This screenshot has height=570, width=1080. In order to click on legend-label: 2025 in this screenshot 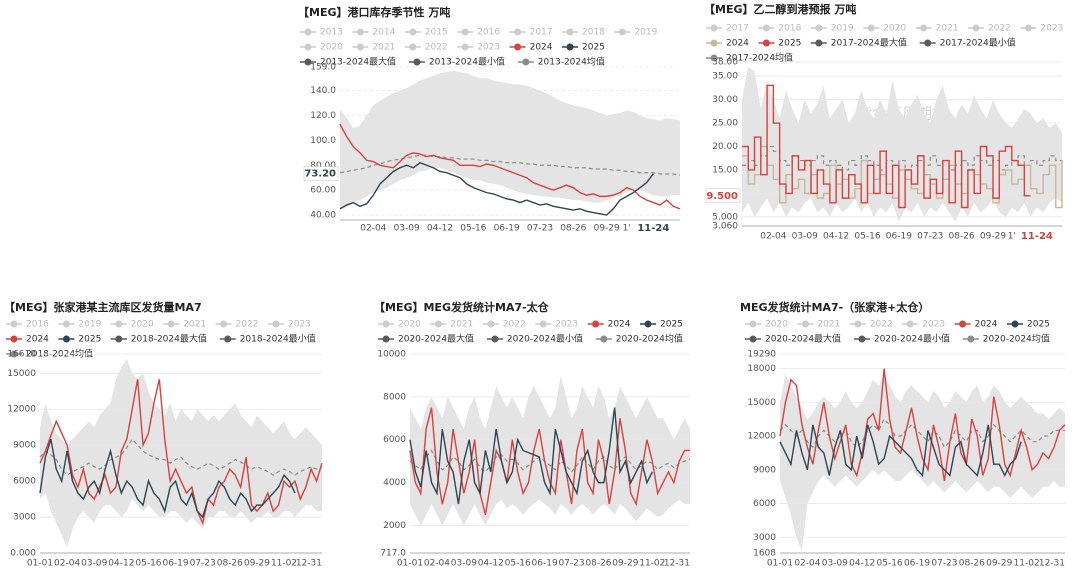, I will do `click(789, 44)`.